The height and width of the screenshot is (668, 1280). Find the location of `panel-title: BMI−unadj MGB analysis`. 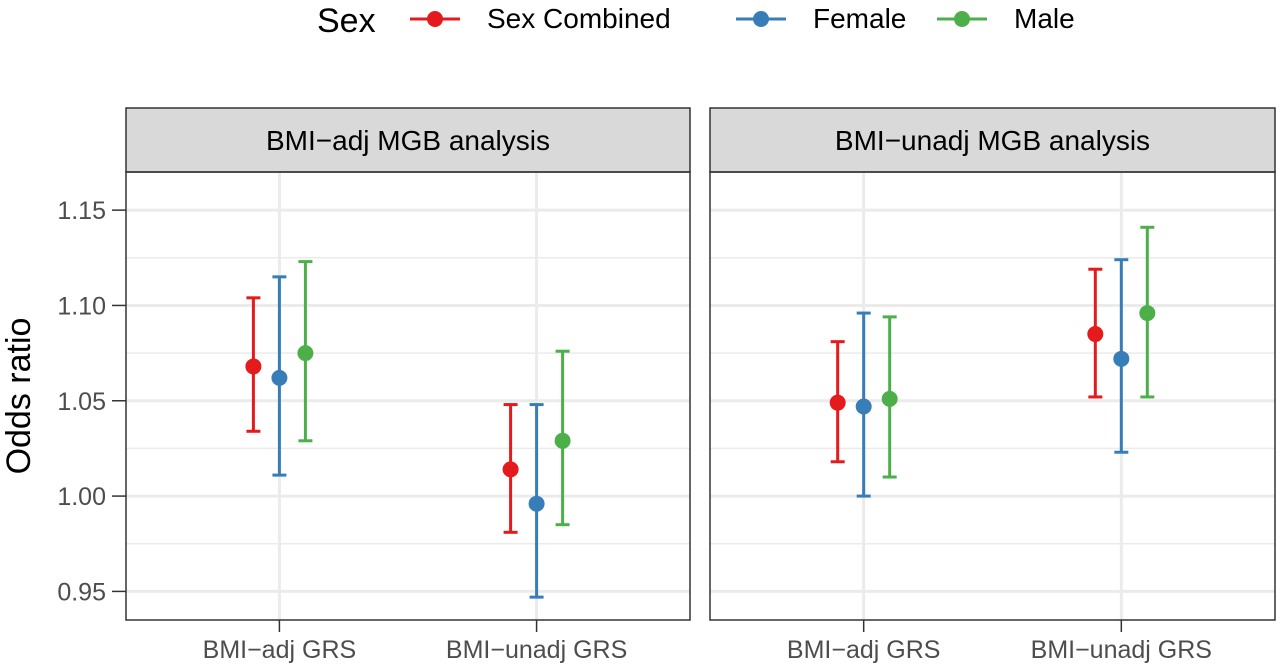

panel-title: BMI−unadj MGB analysis is located at coordinates (992, 140).